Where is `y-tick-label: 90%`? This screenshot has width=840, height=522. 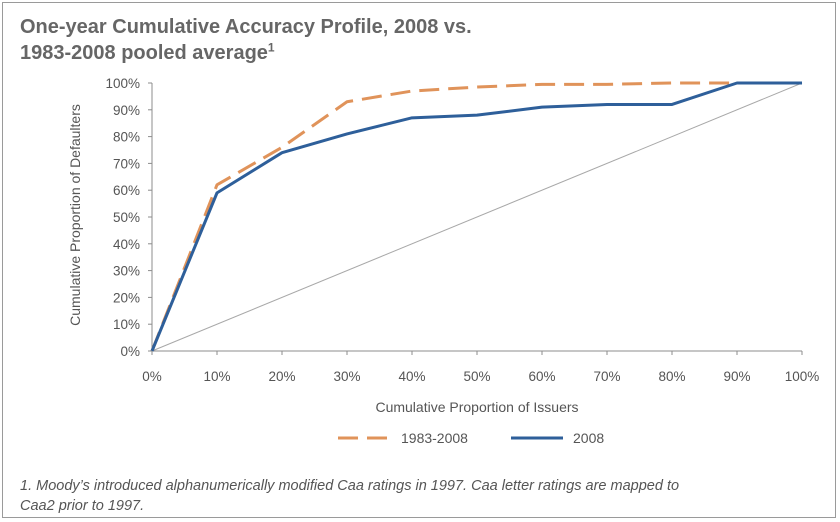 y-tick-label: 90% is located at coordinates (126, 110).